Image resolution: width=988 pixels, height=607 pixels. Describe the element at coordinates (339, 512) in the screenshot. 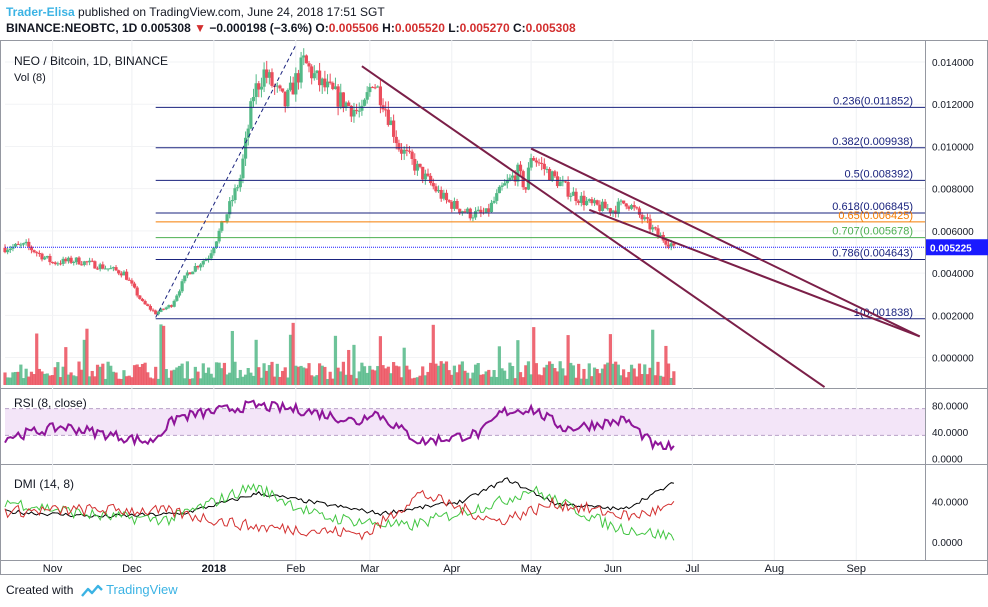

I see `dmi-plus-line` at that location.